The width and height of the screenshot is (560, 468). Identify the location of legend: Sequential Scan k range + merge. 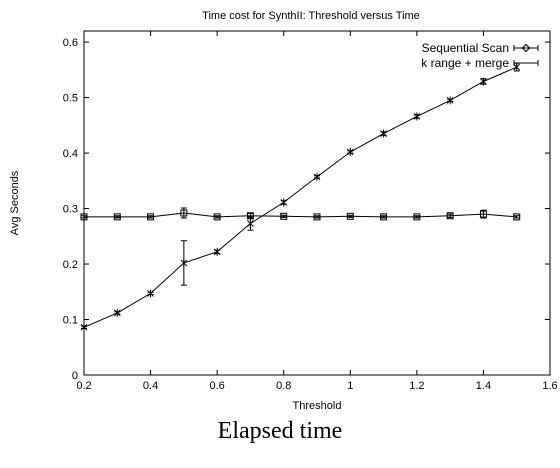
(480, 55).